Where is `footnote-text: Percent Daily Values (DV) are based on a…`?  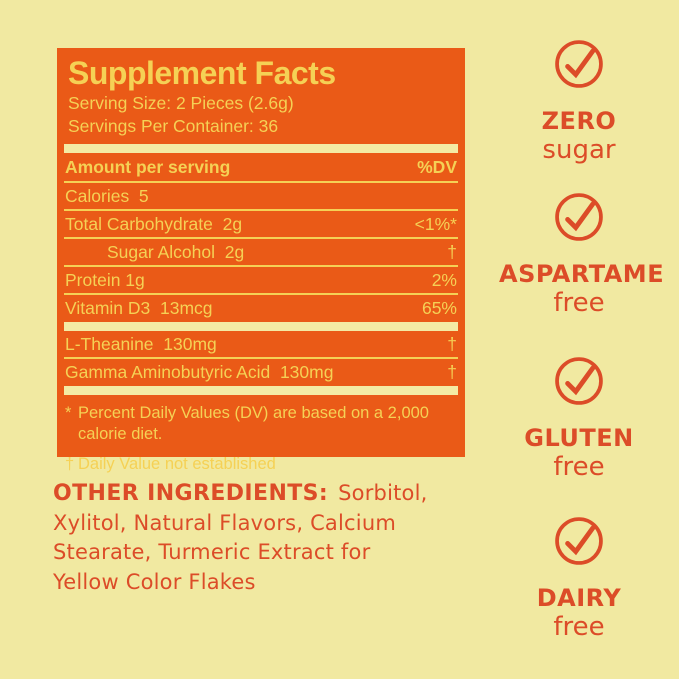 footnote-text: Percent Daily Values (DV) are based on a… is located at coordinates (253, 423).